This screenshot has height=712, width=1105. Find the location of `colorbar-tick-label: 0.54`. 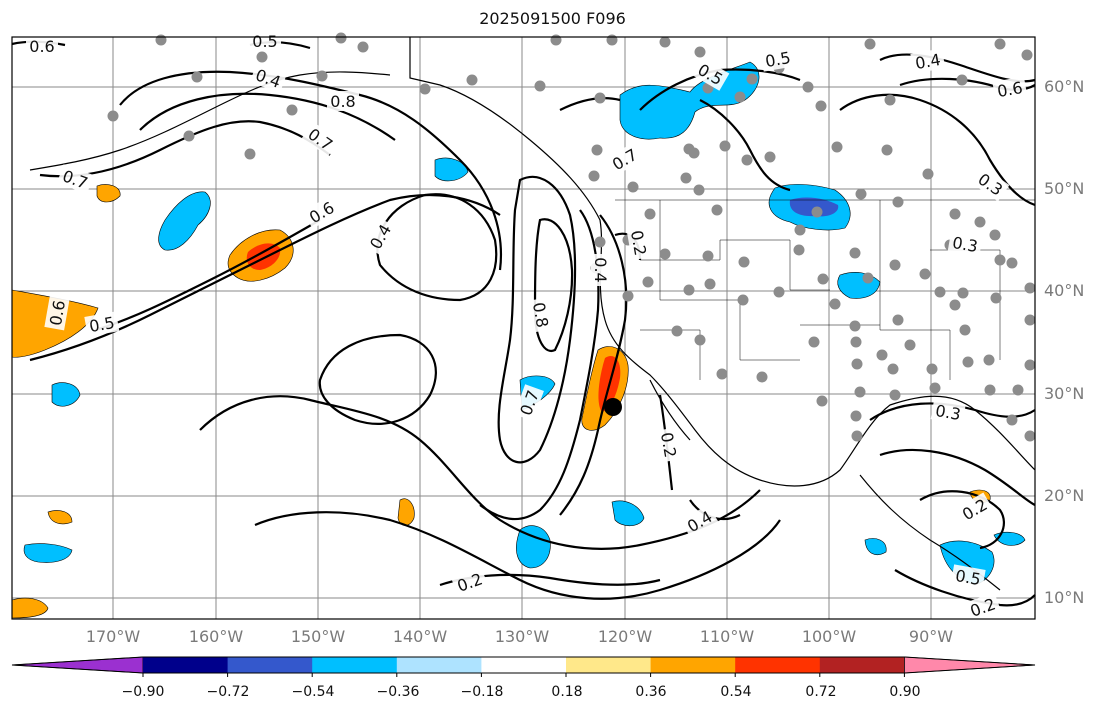

colorbar-tick-label: 0.54 is located at coordinates (736, 692).